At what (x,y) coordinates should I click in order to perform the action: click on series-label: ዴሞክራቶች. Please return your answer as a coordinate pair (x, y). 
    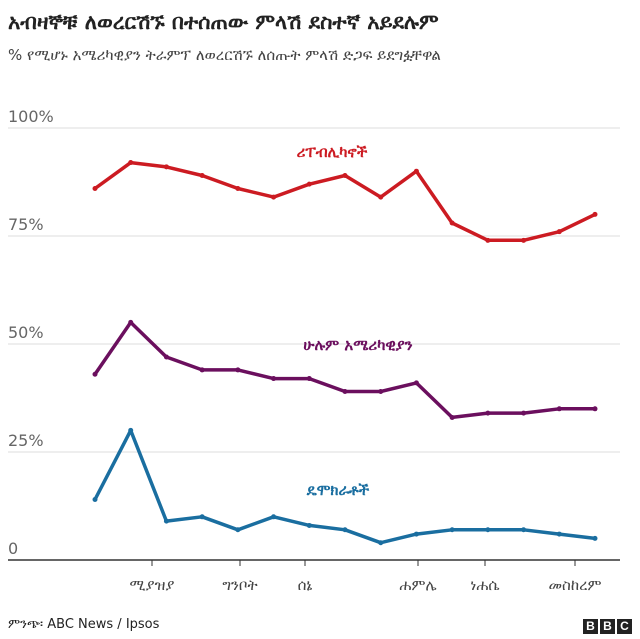
    Looking at the image, I should click on (338, 490).